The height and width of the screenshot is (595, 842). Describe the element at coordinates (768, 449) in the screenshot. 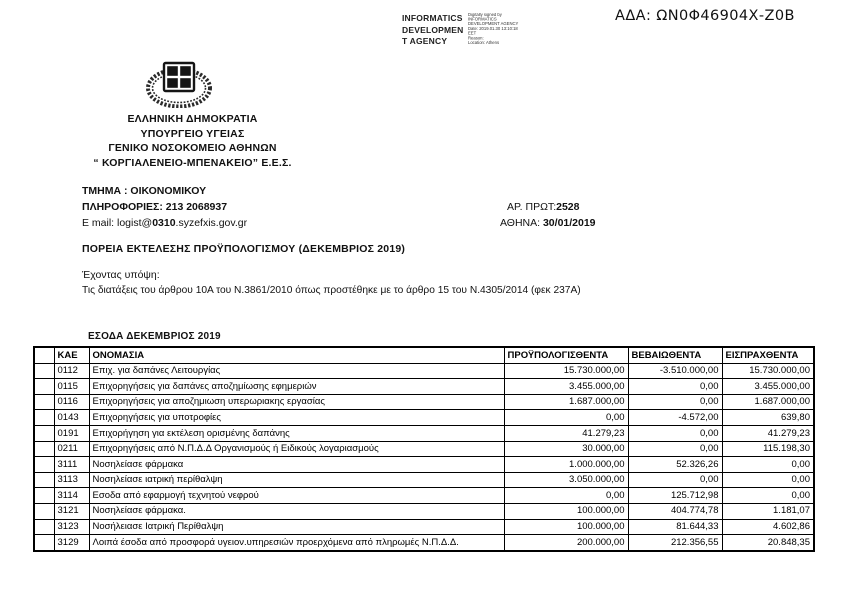

I see `row-collected-amount: 115.198,30` at that location.